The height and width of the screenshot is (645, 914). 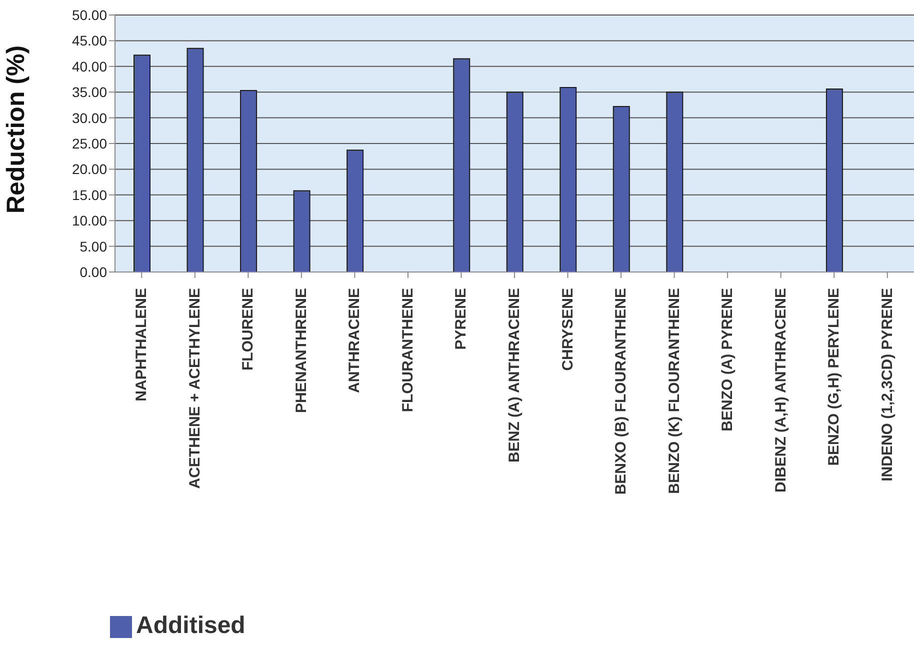 What do you see at coordinates (621, 391) in the screenshot?
I see `x-tick-label: BENXO (B) FLOURANTHENE` at bounding box center [621, 391].